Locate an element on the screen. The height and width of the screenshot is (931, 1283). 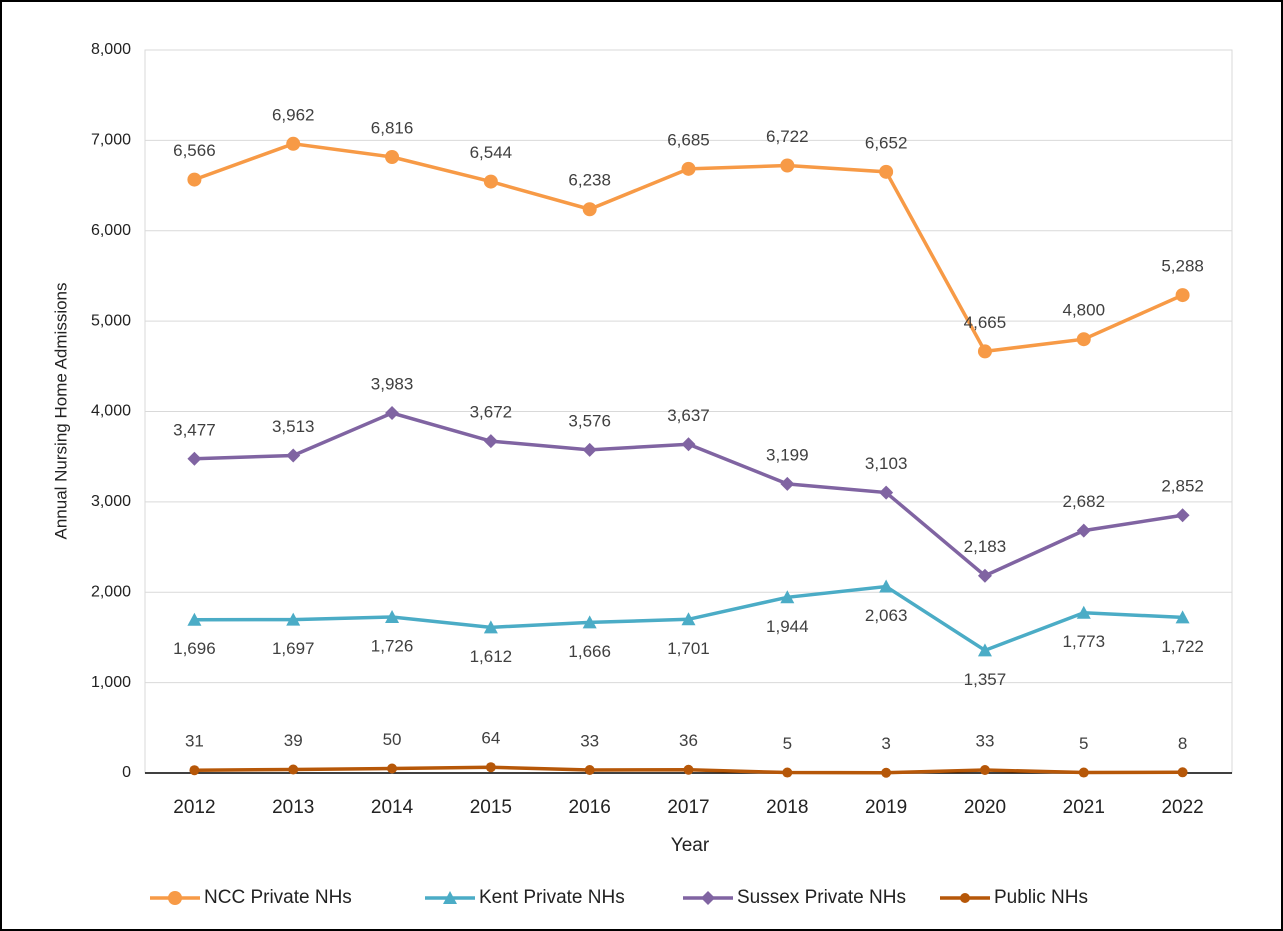
data-label: 1,944 is located at coordinates (787, 626).